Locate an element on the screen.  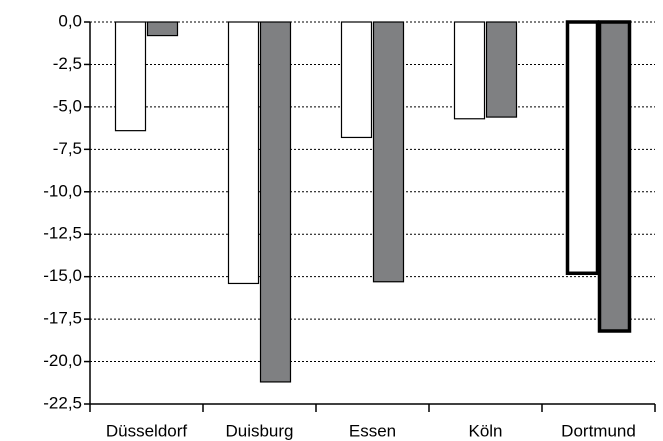
y-tick-label: -10,0 is located at coordinates (62, 190).